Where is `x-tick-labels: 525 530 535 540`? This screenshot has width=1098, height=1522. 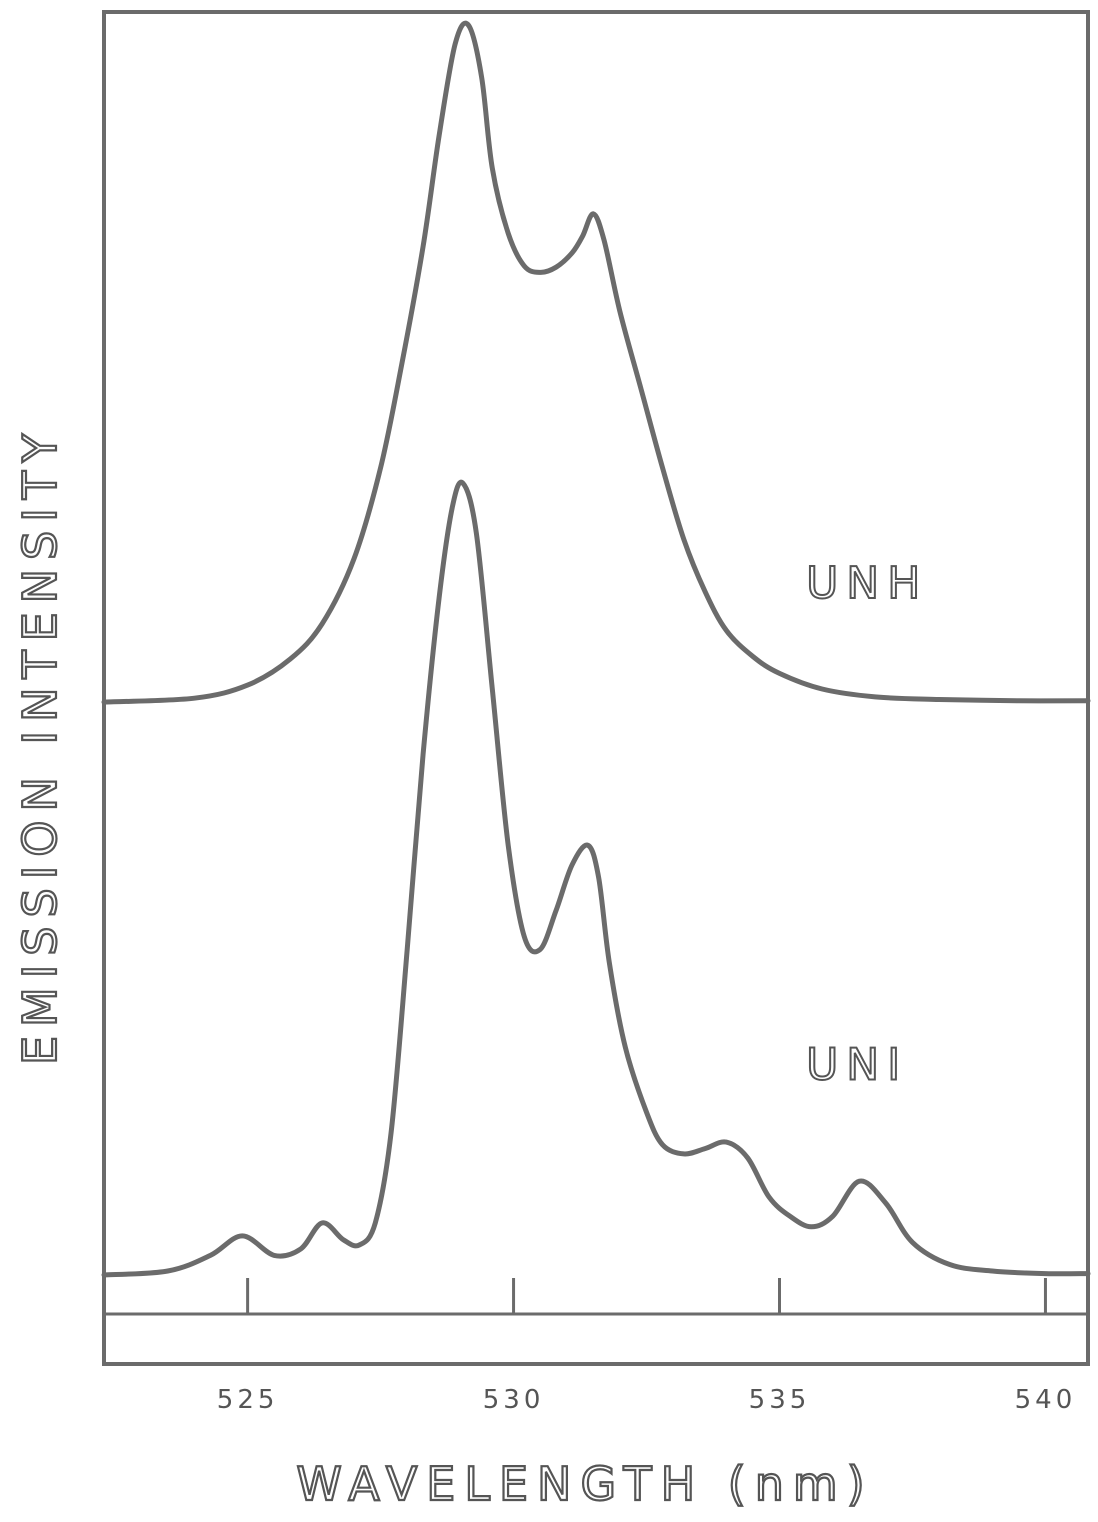
x-tick-labels: 525 530 535 540 is located at coordinates (647, 1400).